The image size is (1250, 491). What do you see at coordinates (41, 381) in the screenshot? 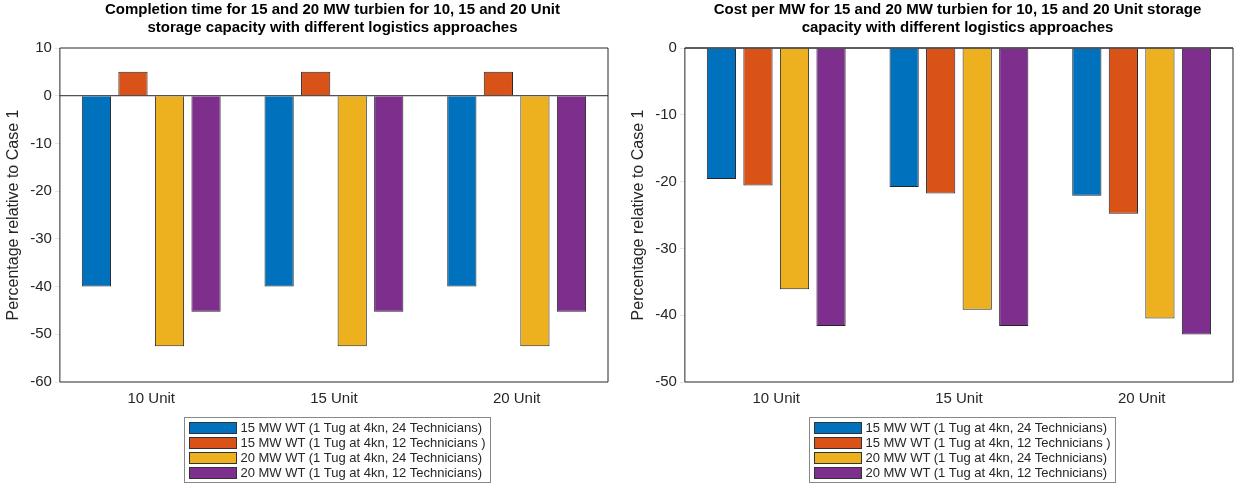
I see `y-tick-label: -60` at bounding box center [41, 381].